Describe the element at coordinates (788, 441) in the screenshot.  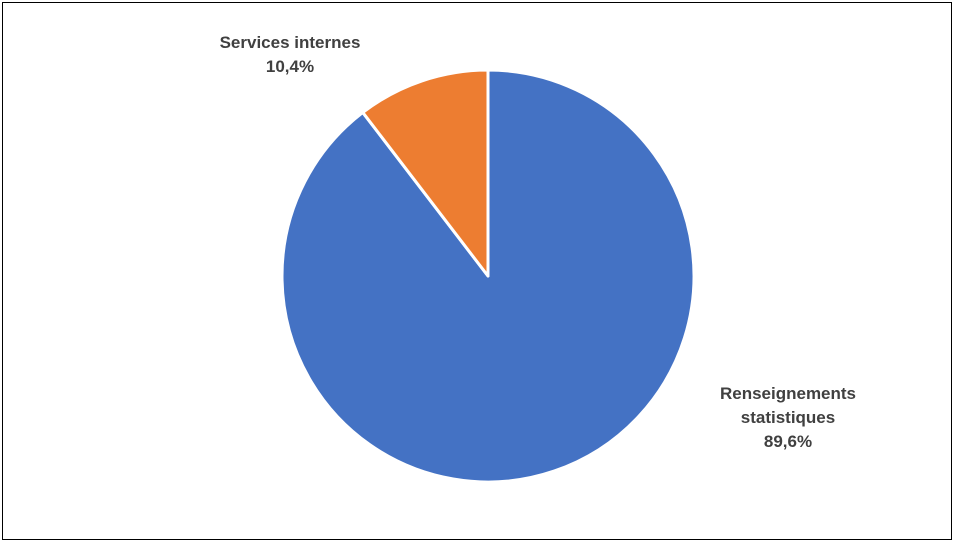
I see `slice-percent-label: 89,6%` at that location.